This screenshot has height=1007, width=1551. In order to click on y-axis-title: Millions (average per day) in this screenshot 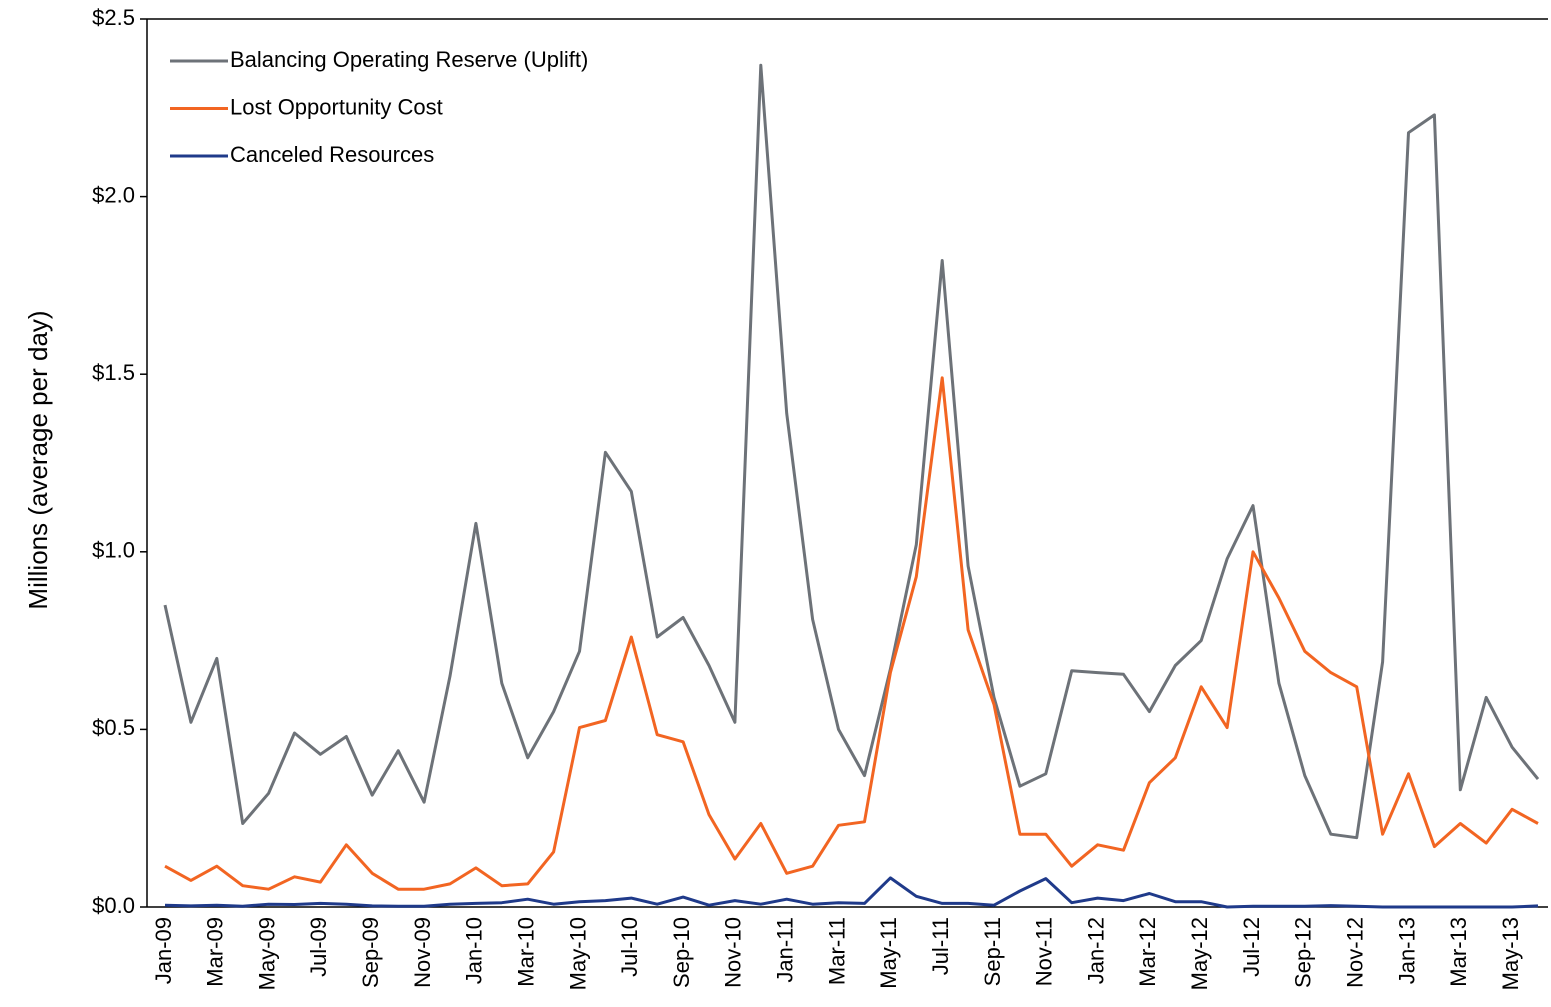, I will do `click(38, 459)`.